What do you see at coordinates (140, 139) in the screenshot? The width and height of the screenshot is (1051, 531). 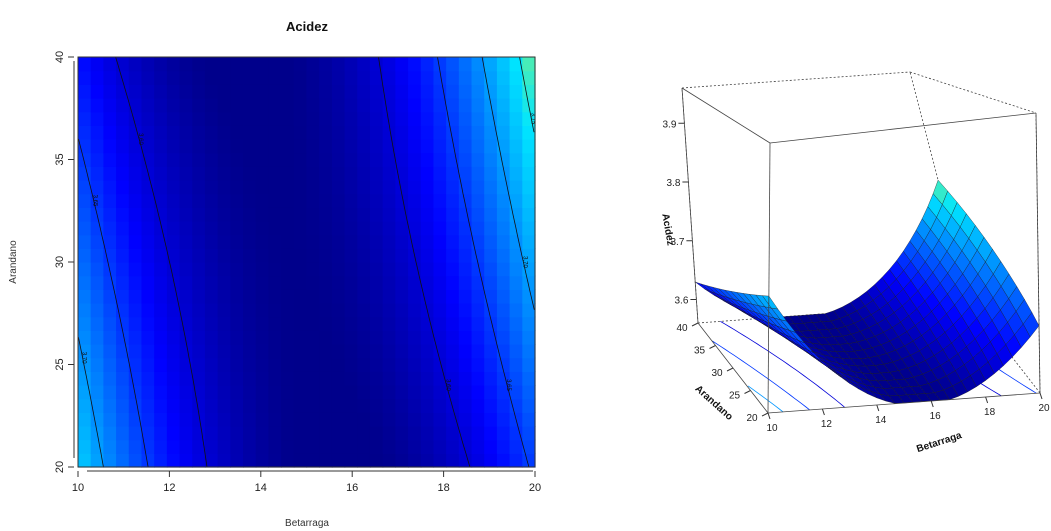 I see `contour-label: 3.60` at bounding box center [140, 139].